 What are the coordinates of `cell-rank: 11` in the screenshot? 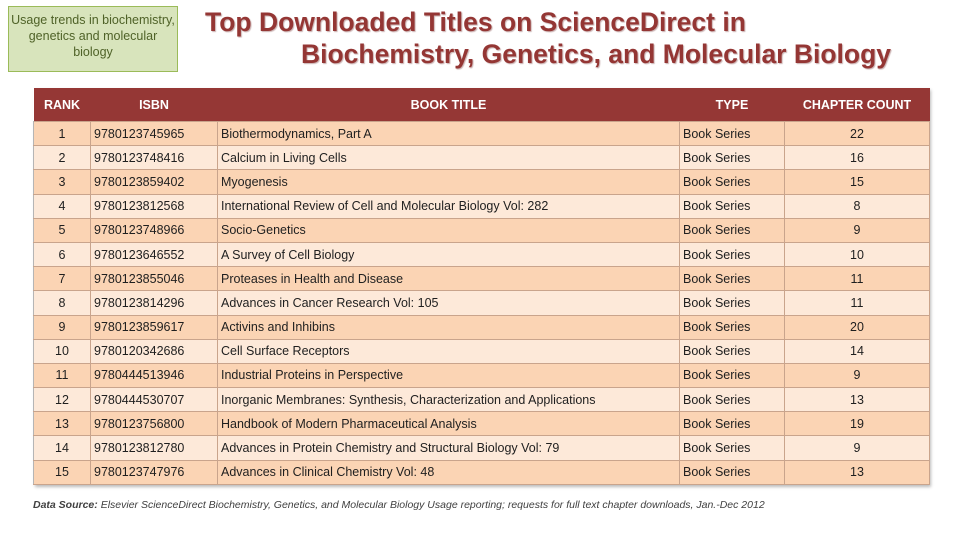 It's located at (62, 375).